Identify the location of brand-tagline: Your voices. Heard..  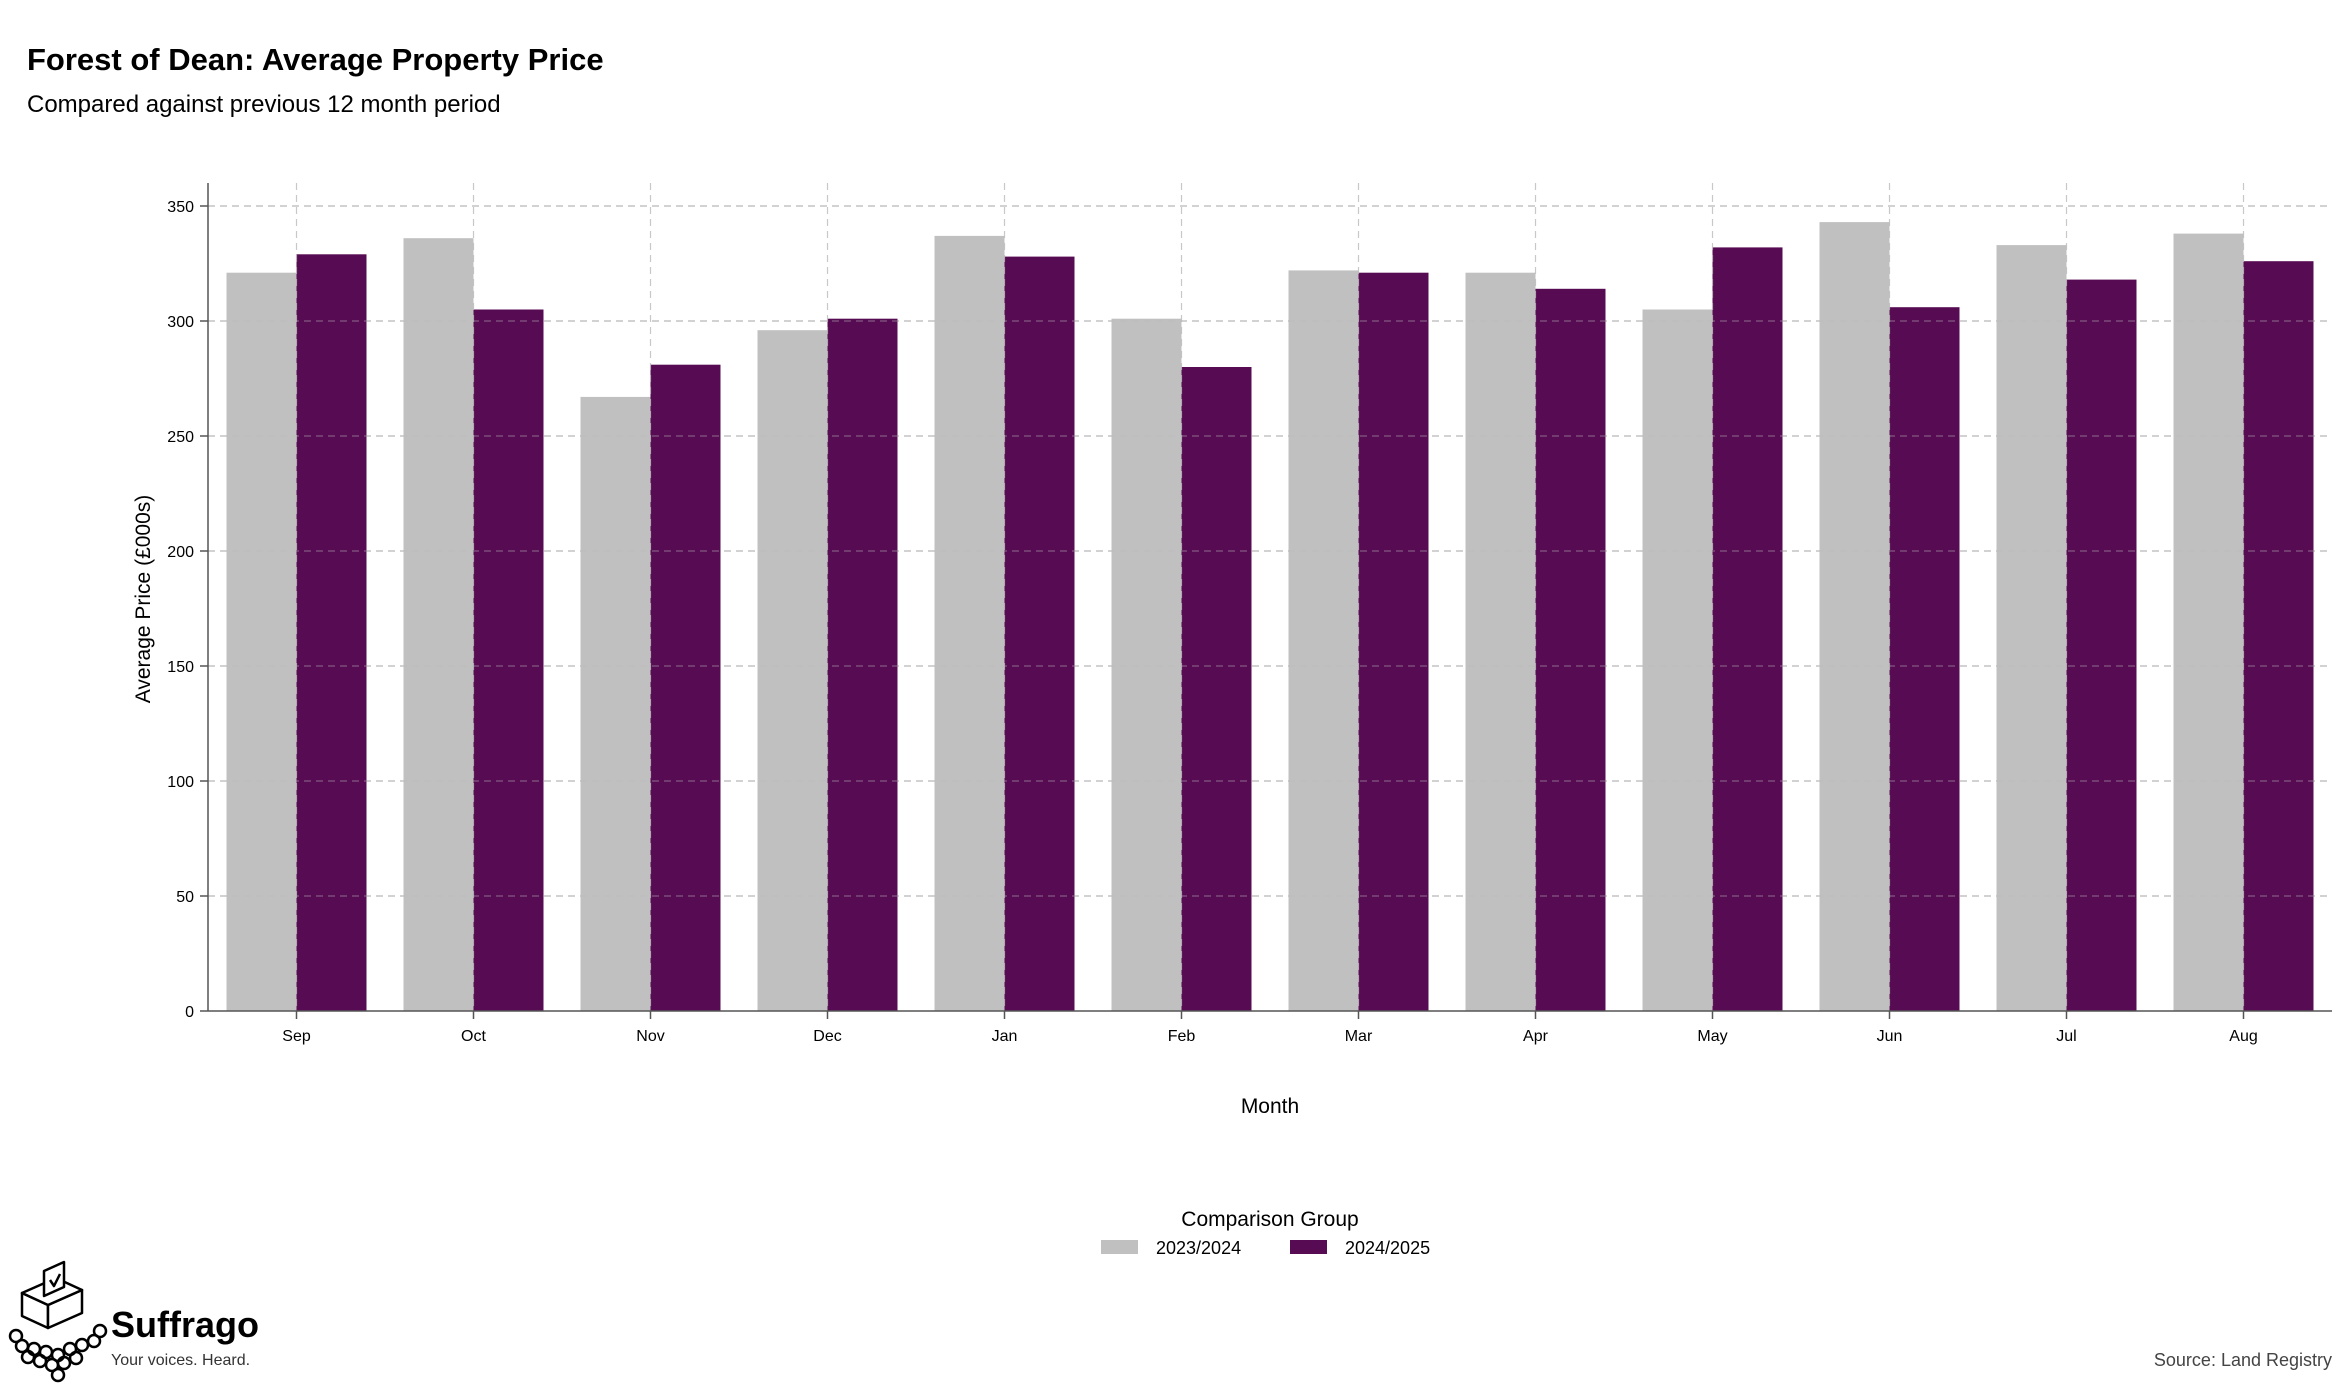
(180, 1360).